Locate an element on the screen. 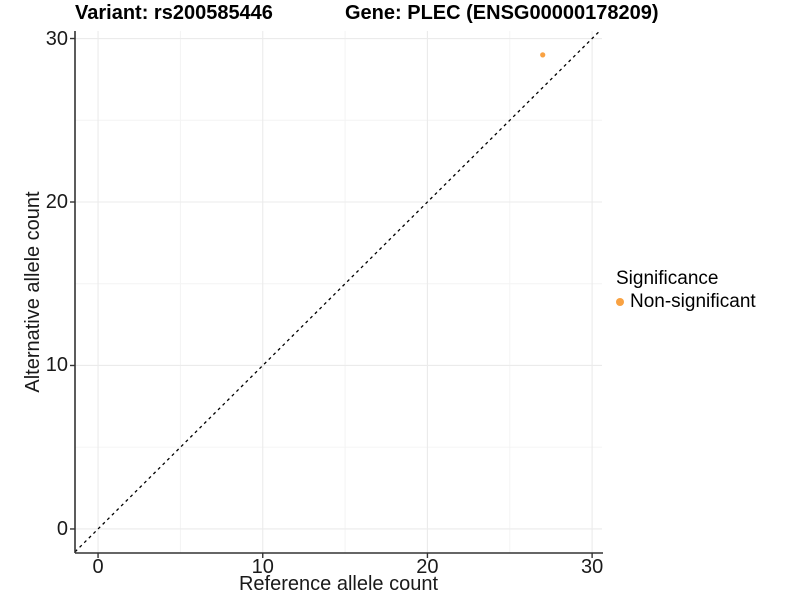 This screenshot has width=800, height=600. data-point is located at coordinates (543, 55).